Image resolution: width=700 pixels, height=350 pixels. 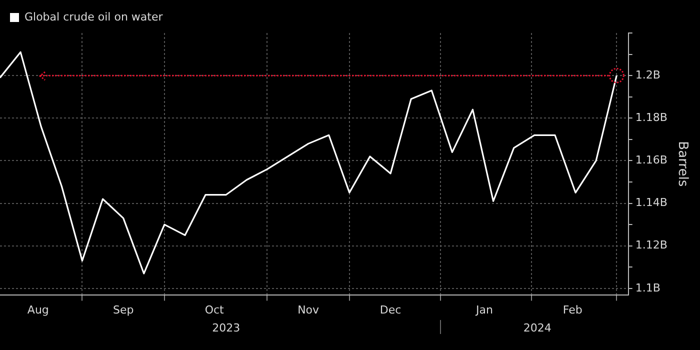 I want to click on x-tick-label: Sep, so click(x=123, y=309).